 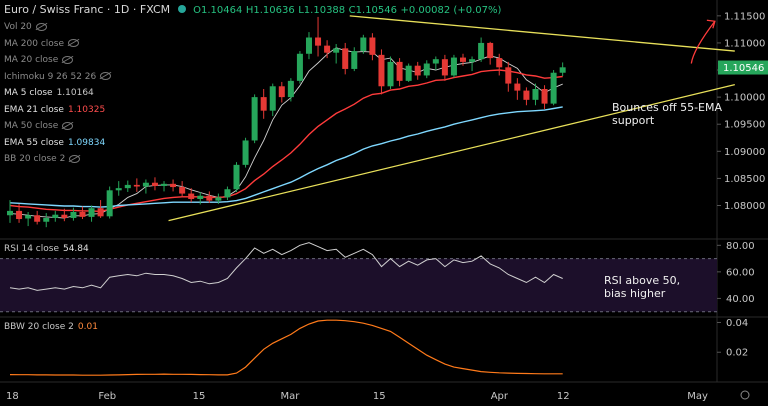 I want to click on rsi-legend-value: 54.84, so click(x=75, y=249).